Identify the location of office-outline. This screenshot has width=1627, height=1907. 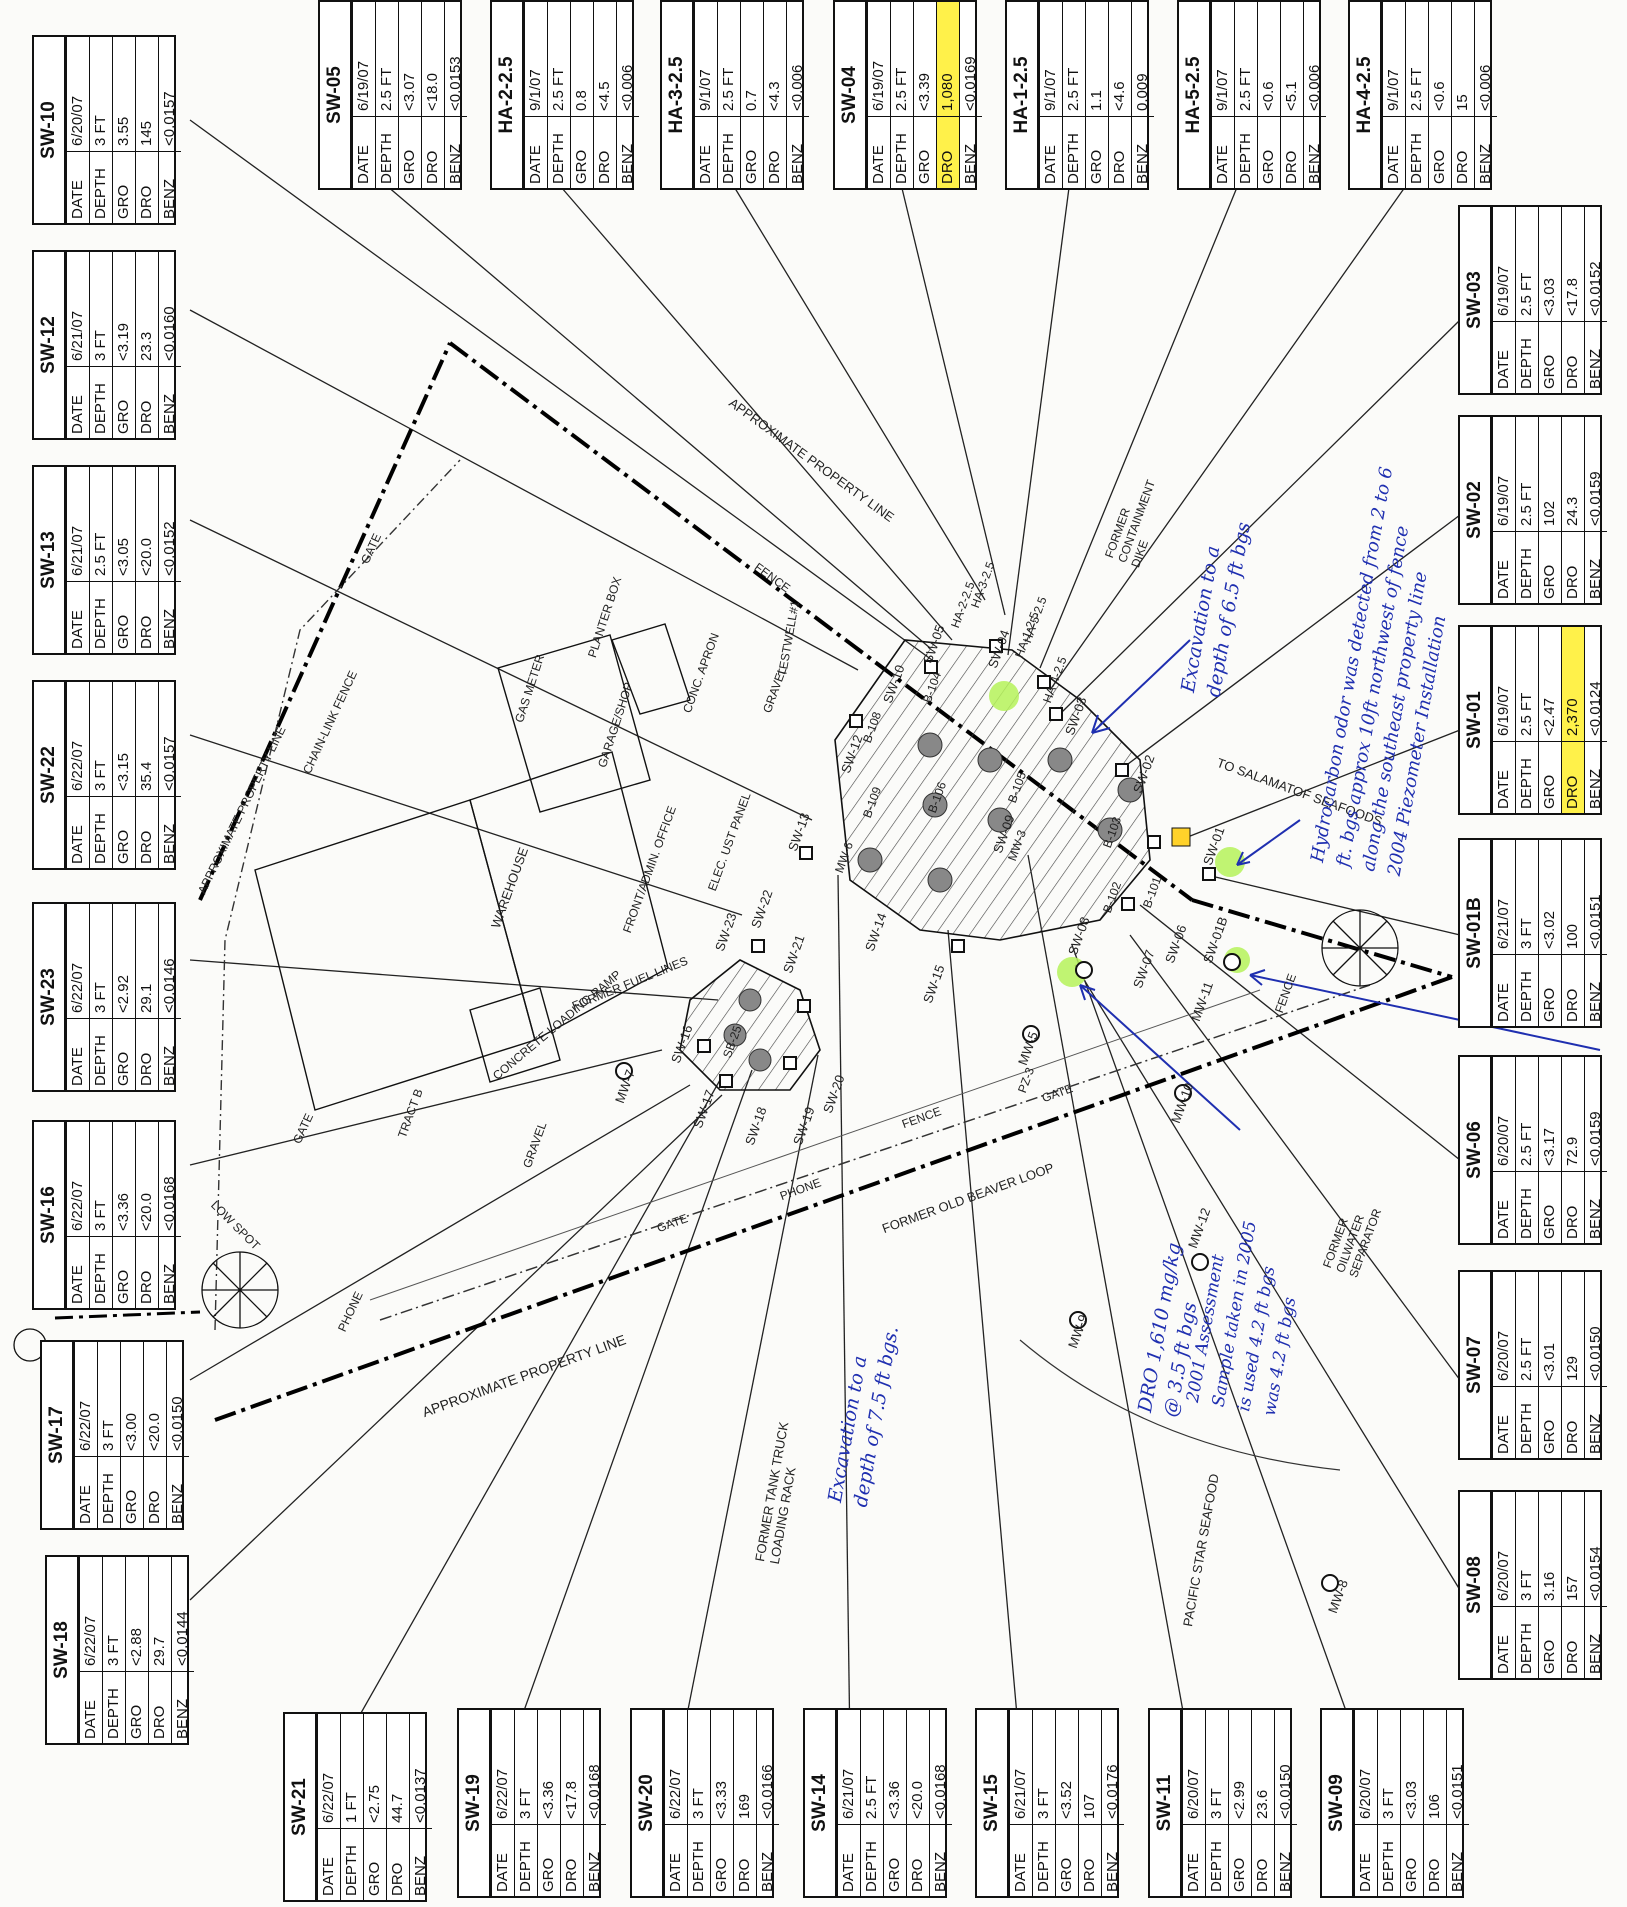
(569, 896).